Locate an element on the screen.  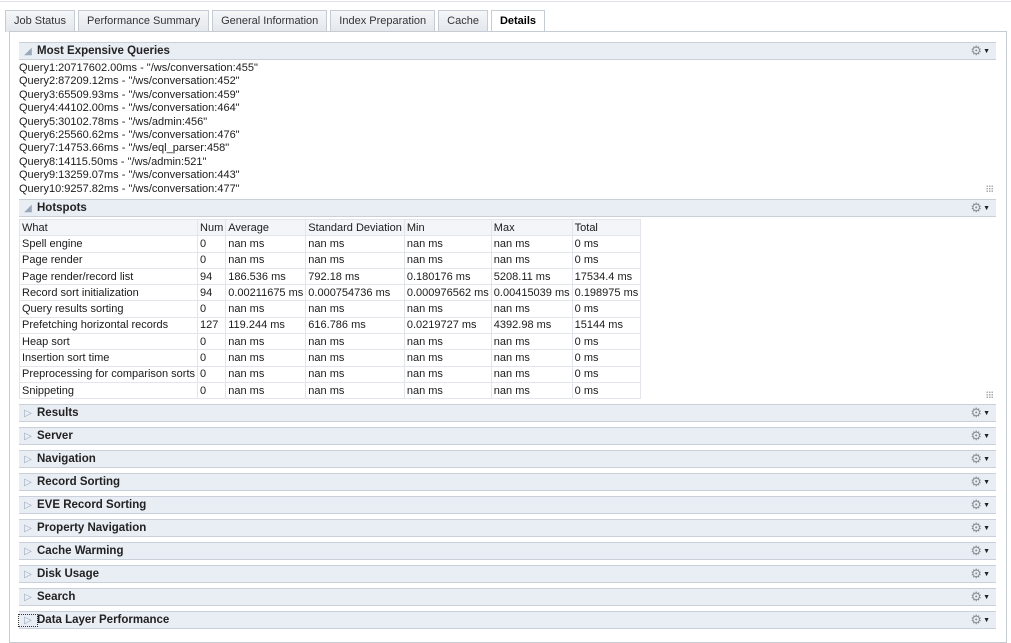
section-title: Search is located at coordinates (56, 597).